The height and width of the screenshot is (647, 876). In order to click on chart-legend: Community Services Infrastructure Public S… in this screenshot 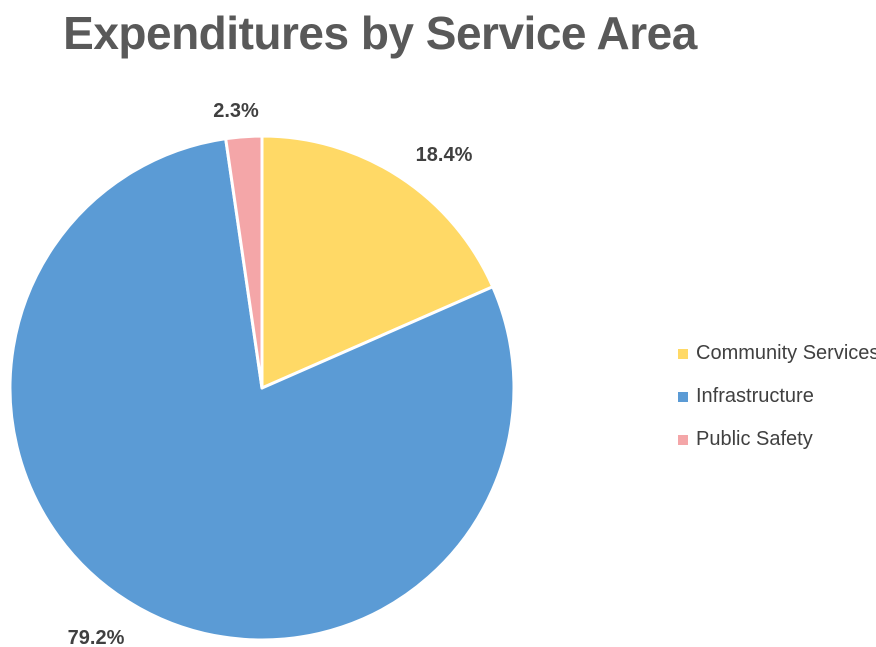, I will do `click(777, 396)`.